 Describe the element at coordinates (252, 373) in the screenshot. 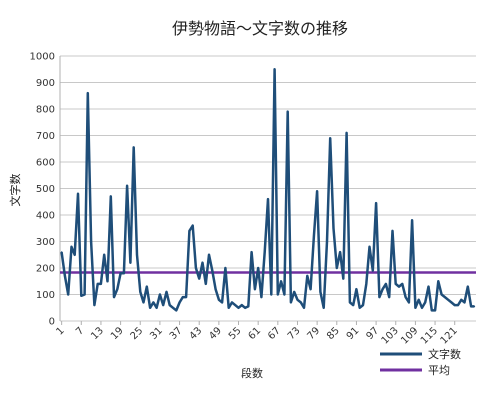

I see `x-axis-label: 段数` at that location.